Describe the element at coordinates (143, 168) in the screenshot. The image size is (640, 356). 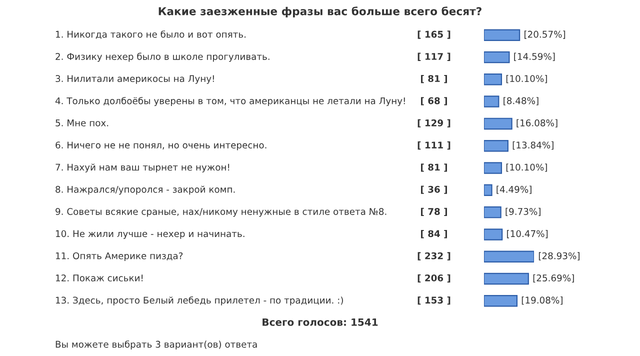
I see `y-tick-label: 7. Нахуй нам ваш тырнет не нужон!` at that location.